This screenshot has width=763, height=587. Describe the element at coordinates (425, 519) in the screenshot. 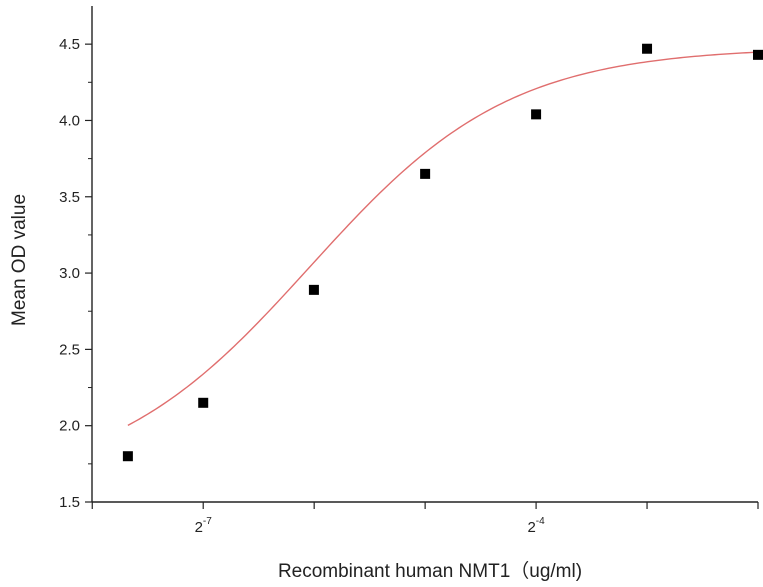

I see `x-axis-ticks: 2-7 2-4` at that location.